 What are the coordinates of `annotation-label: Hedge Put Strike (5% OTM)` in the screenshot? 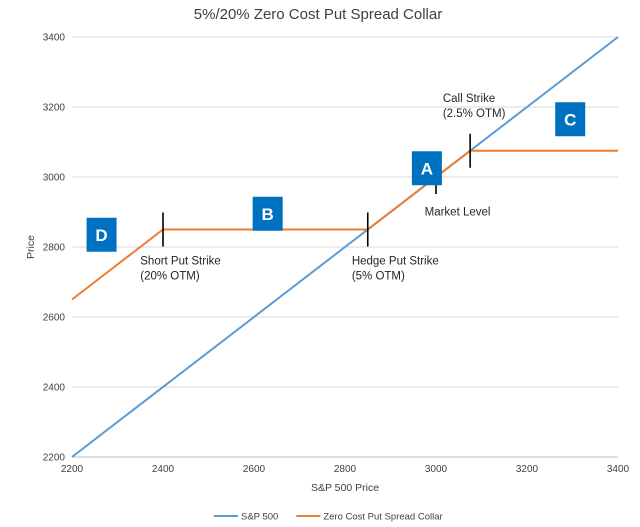 It's located at (395, 269).